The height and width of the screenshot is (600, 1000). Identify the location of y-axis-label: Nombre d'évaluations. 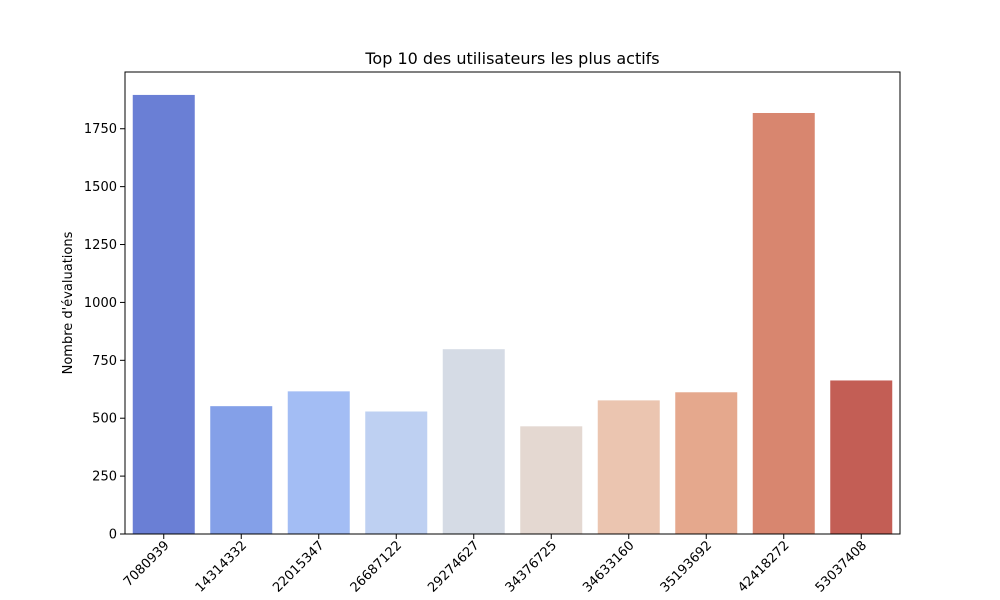
(68, 302).